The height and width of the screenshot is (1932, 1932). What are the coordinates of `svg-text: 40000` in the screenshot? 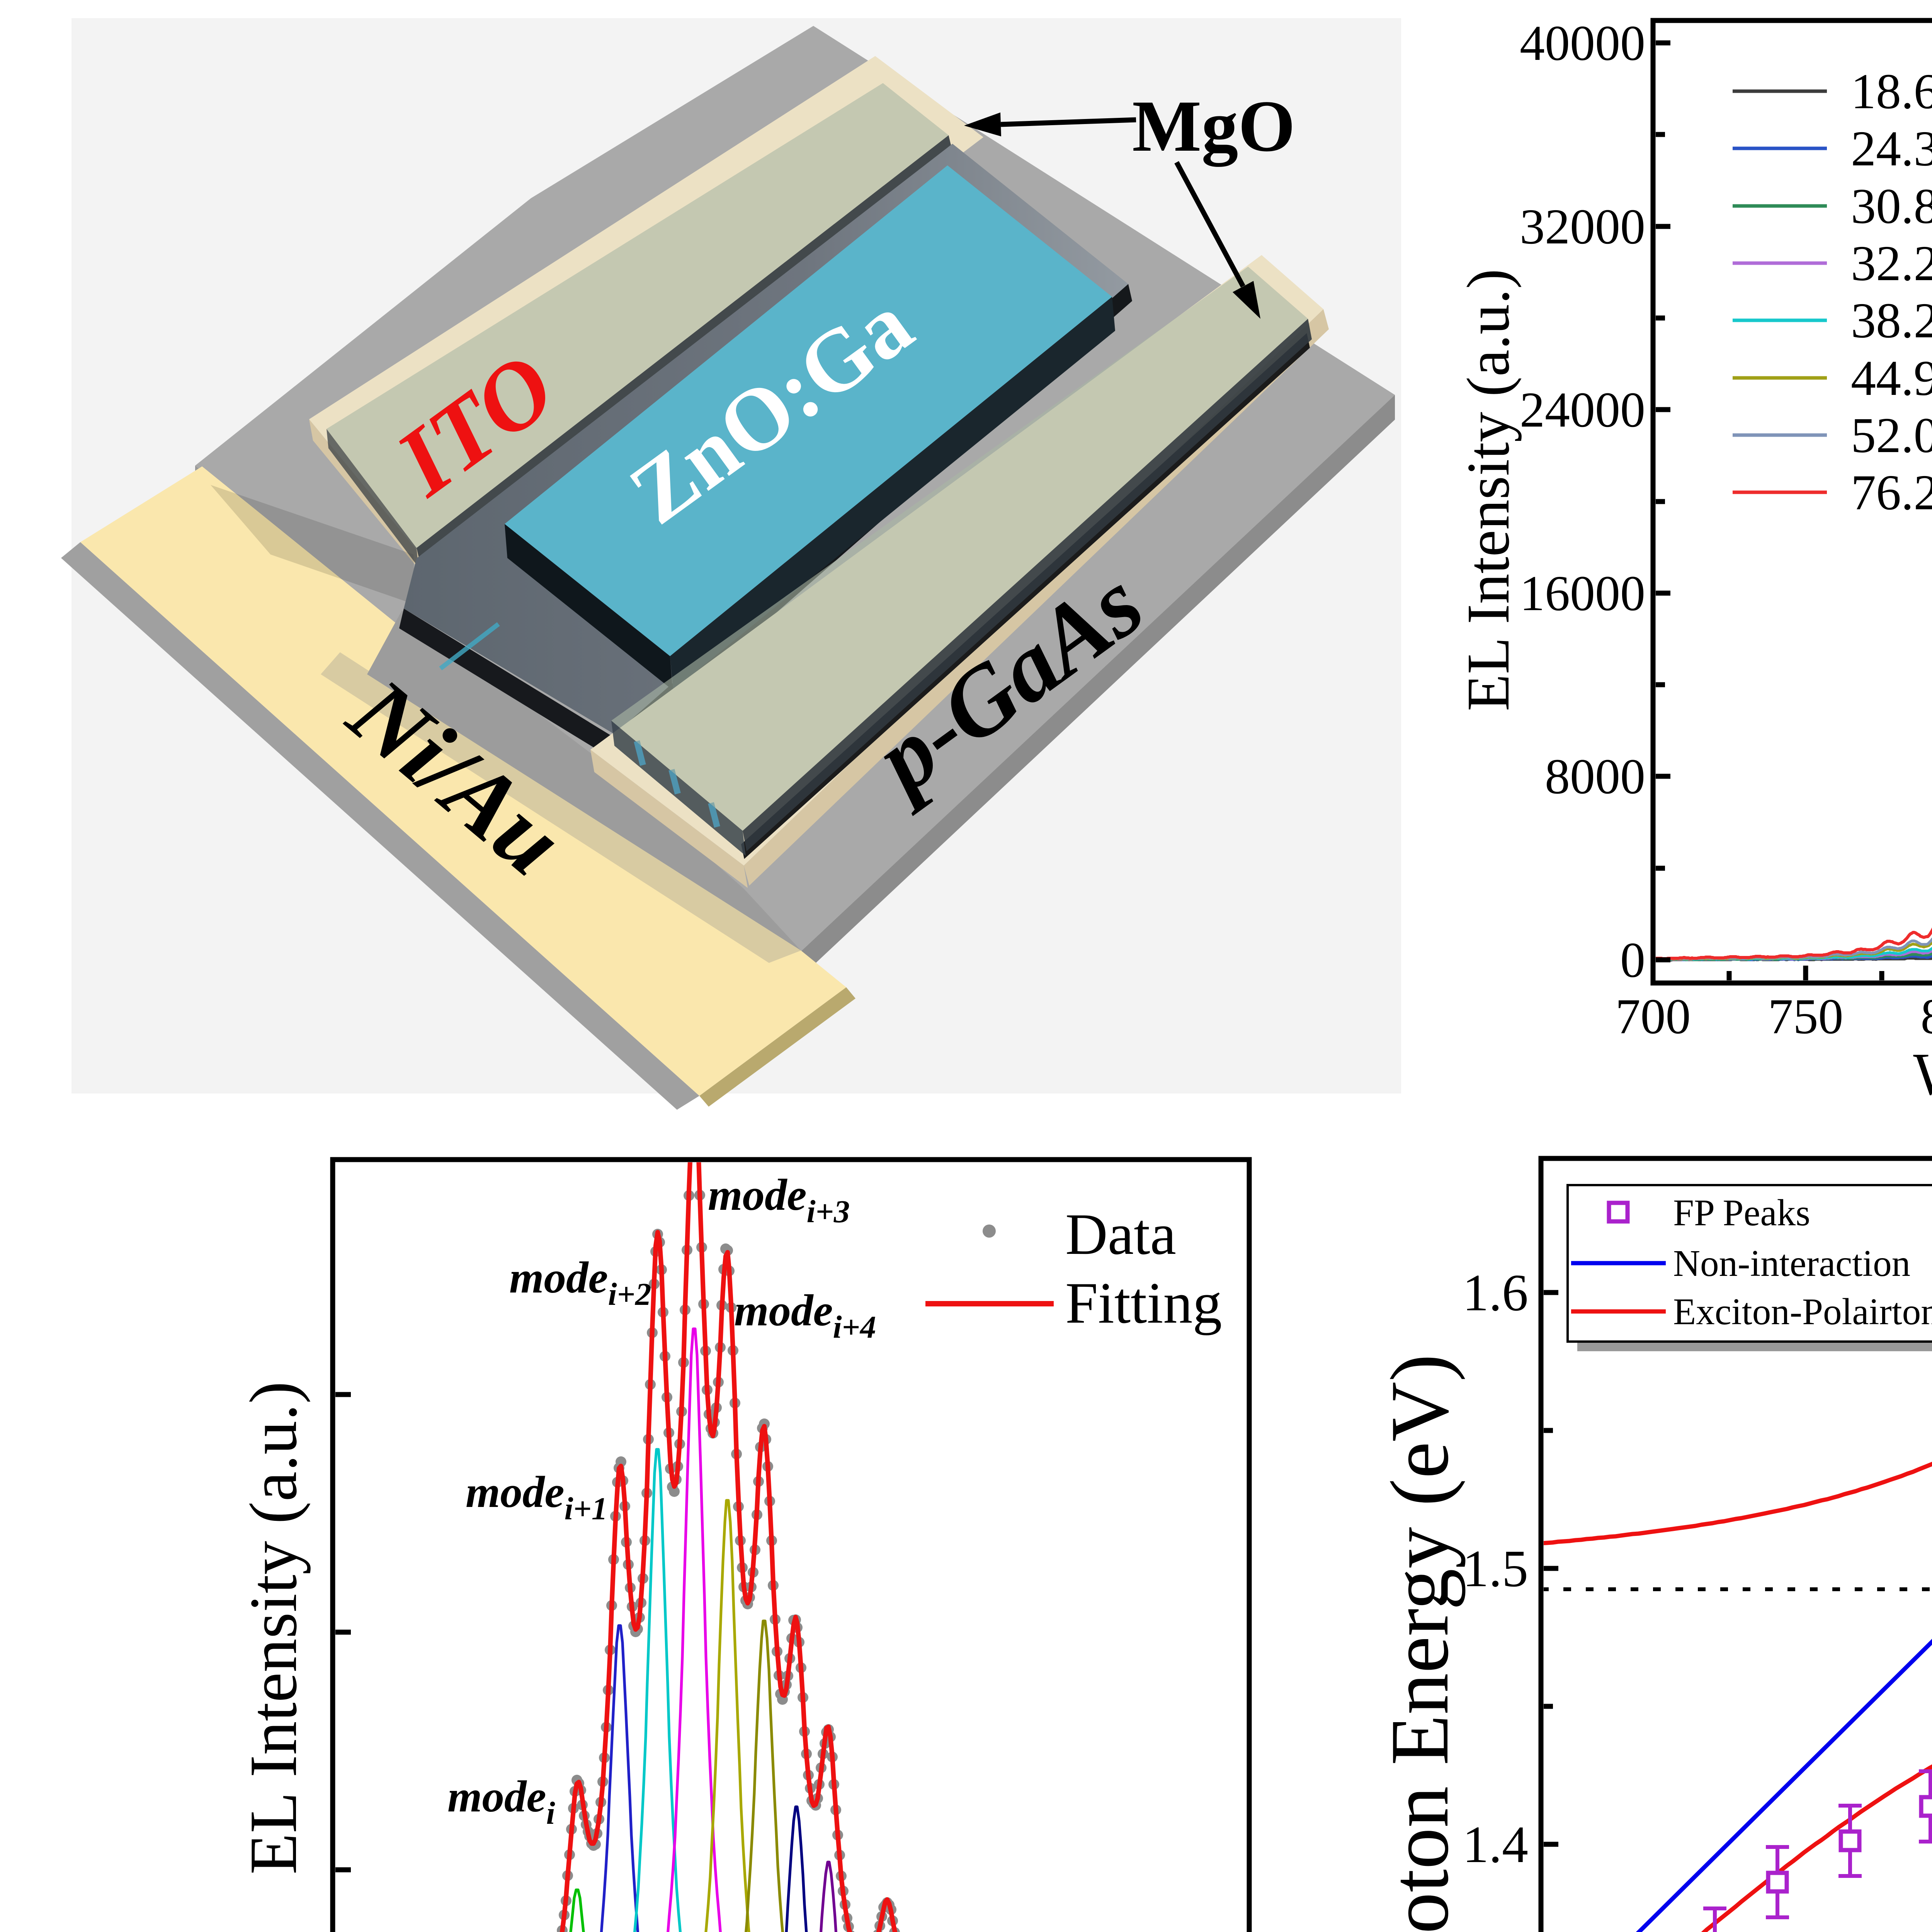 It's located at (1582, 43).